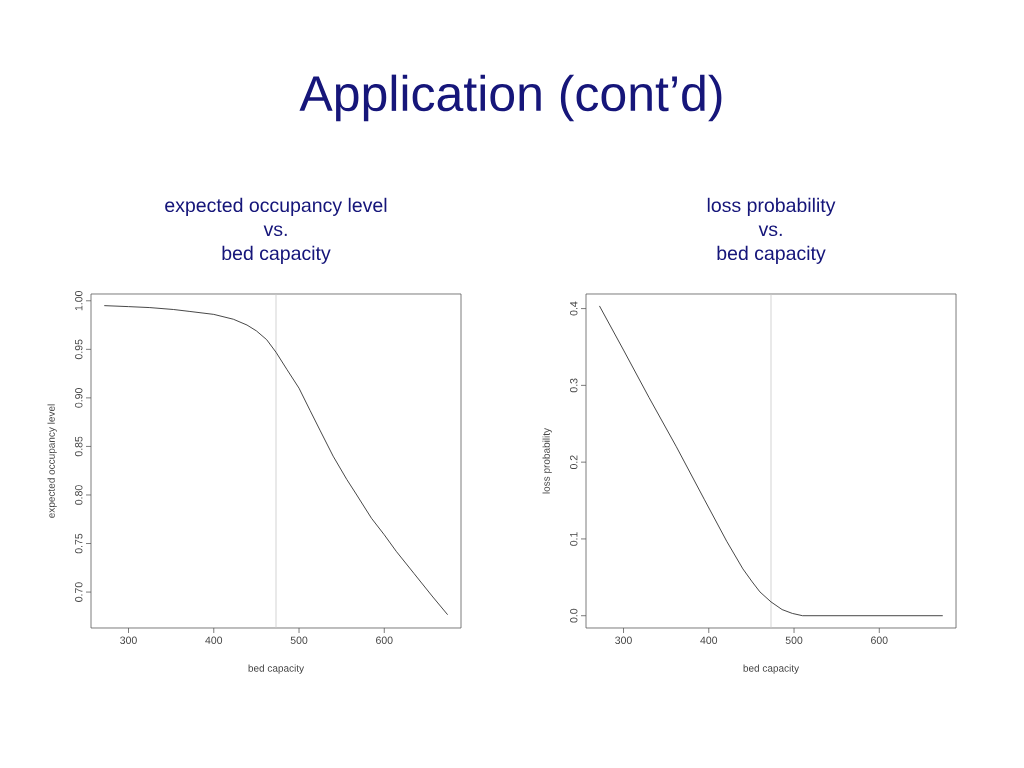 The width and height of the screenshot is (1024, 768). Describe the element at coordinates (510, 98) in the screenshot. I see `text: Application (cont’d)` at that location.